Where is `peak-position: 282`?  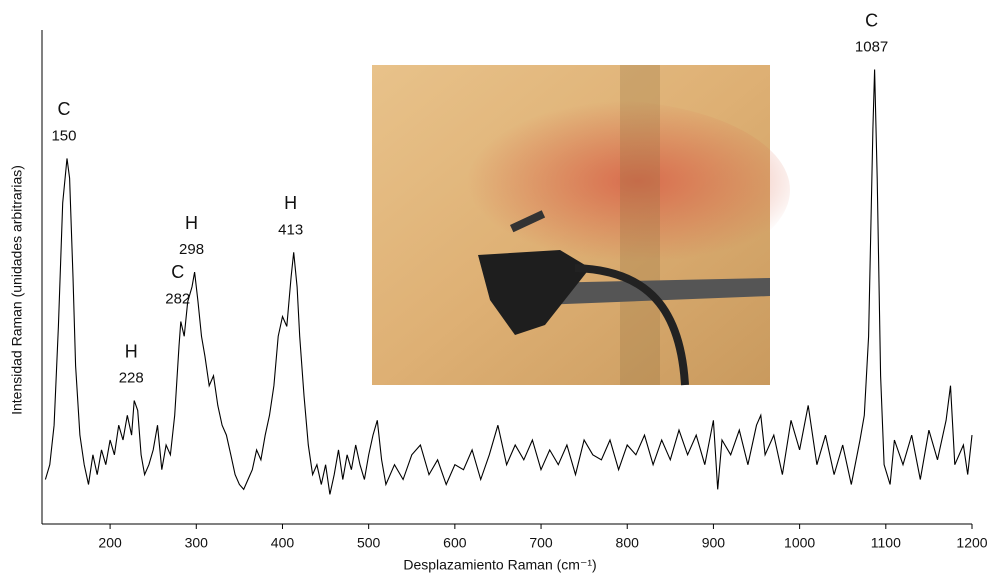 peak-position: 282 is located at coordinates (177, 298).